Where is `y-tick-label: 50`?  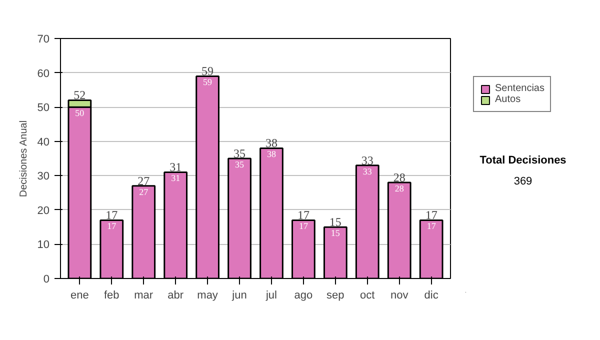 y-tick-label: 50 is located at coordinates (43, 108).